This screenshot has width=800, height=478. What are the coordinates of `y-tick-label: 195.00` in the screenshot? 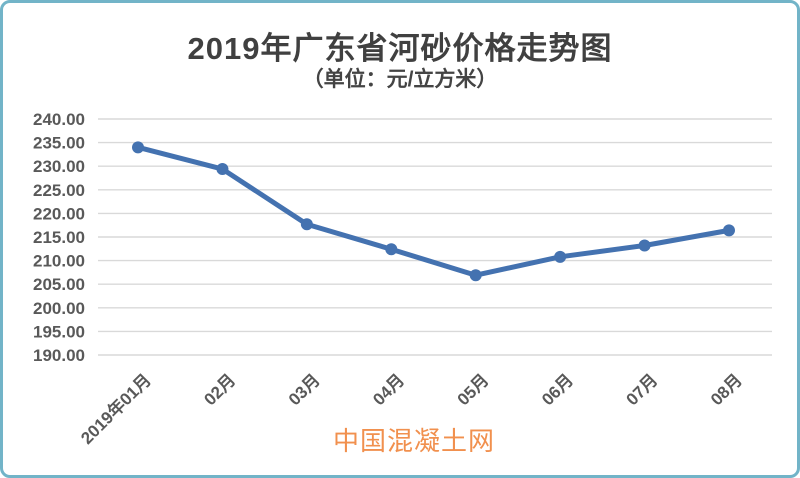 It's located at (59, 331).